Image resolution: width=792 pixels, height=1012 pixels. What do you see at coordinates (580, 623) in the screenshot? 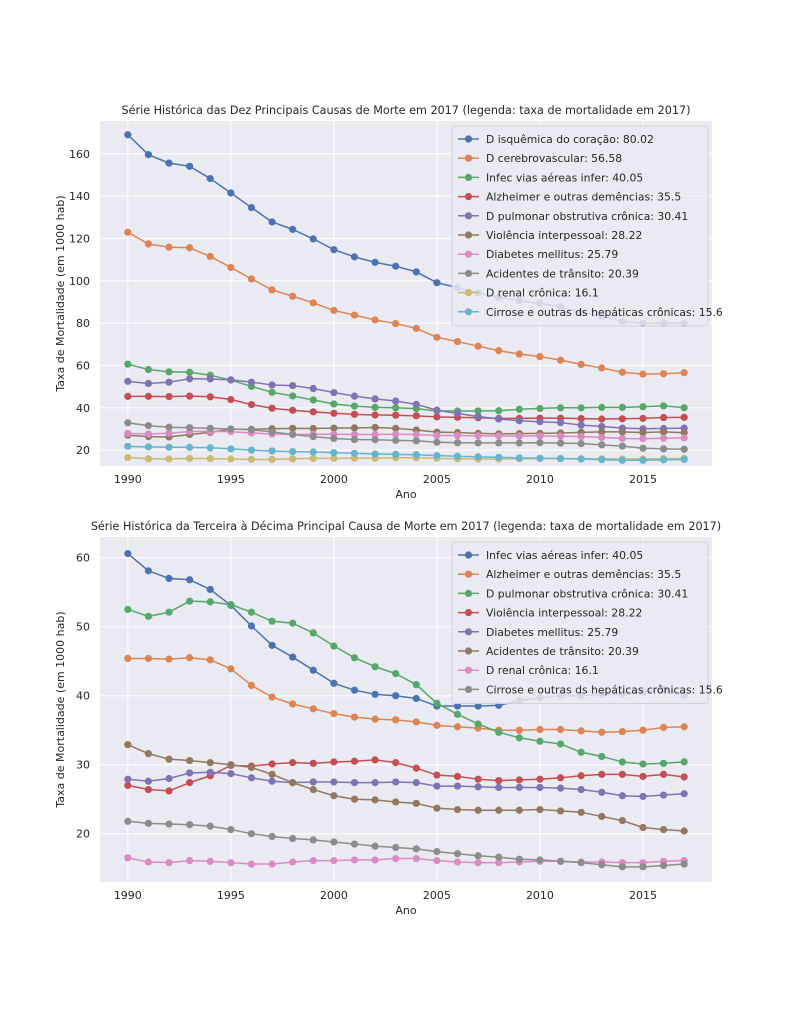
I see `legend-box` at bounding box center [580, 623].